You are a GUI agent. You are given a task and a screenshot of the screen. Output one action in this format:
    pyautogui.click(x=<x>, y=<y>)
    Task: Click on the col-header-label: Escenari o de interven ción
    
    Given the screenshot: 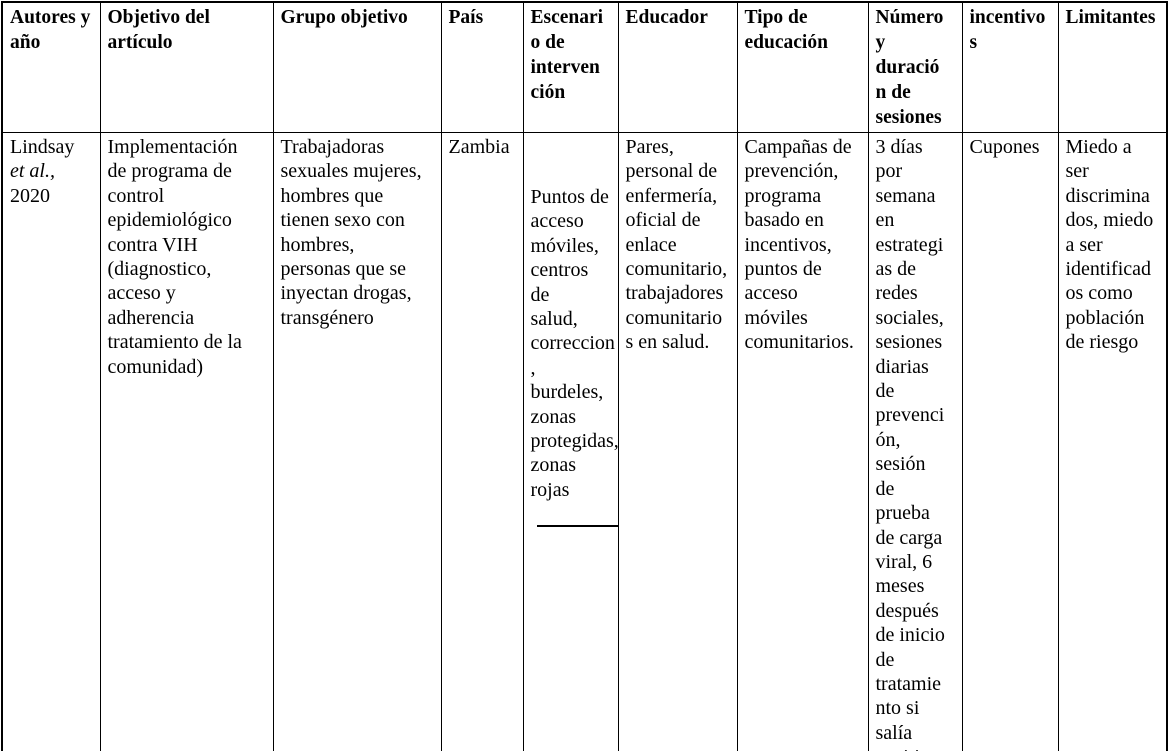 What is the action you would take?
    pyautogui.click(x=567, y=55)
    